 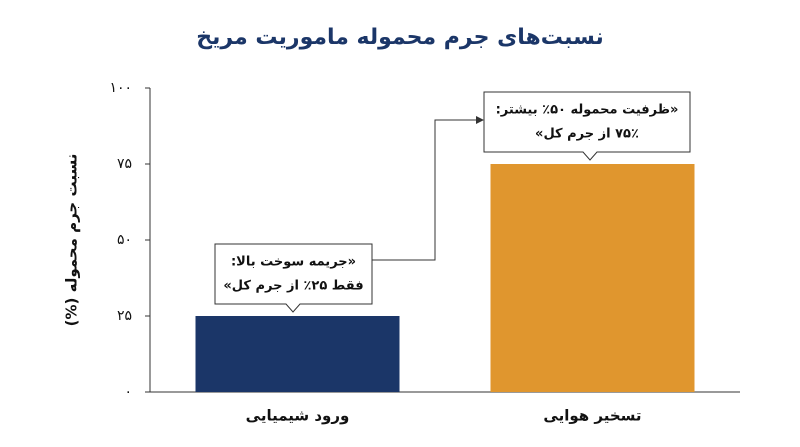 What do you see at coordinates (587, 134) in the screenshot?
I see `callout-text: ۷۵٪ از جرم کل»` at bounding box center [587, 134].